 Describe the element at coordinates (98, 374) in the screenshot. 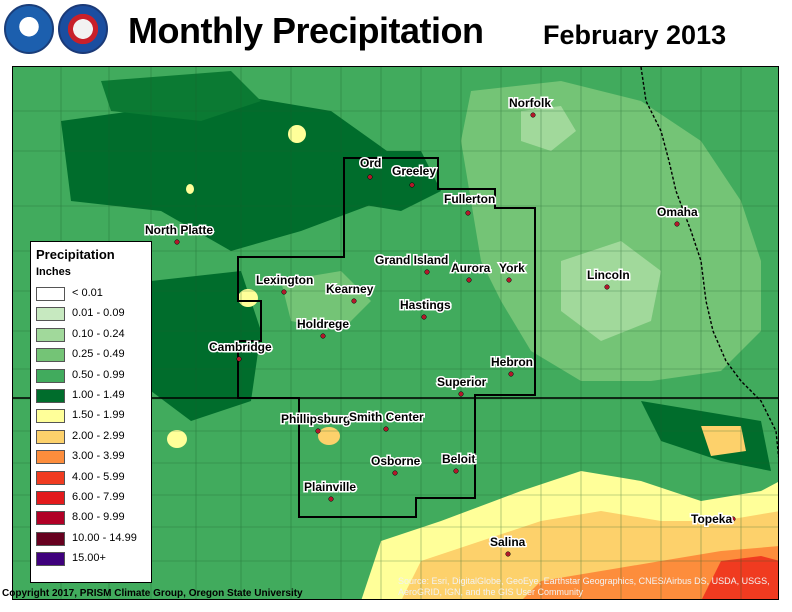

I see `legend-label: 0.50 - 0.99` at that location.